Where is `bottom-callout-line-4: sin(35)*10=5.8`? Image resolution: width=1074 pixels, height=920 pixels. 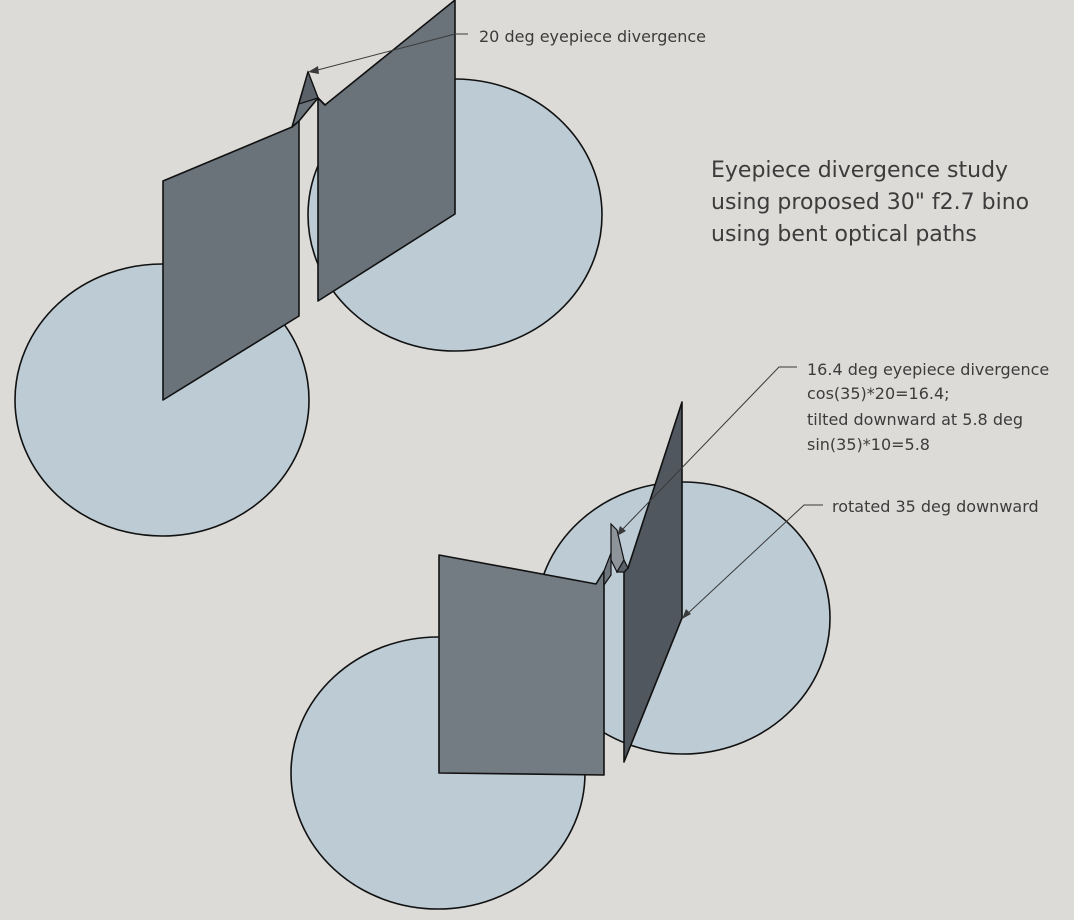 bottom-callout-line-4: sin(35)*10=5.8 is located at coordinates (868, 444).